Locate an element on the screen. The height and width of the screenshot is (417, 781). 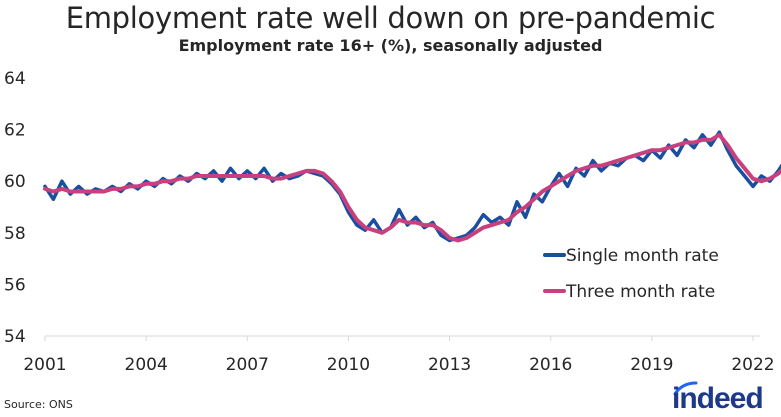
x-axis: 2001 2004 2007 2010 2013 2016 2019 2022 is located at coordinates (399, 355).